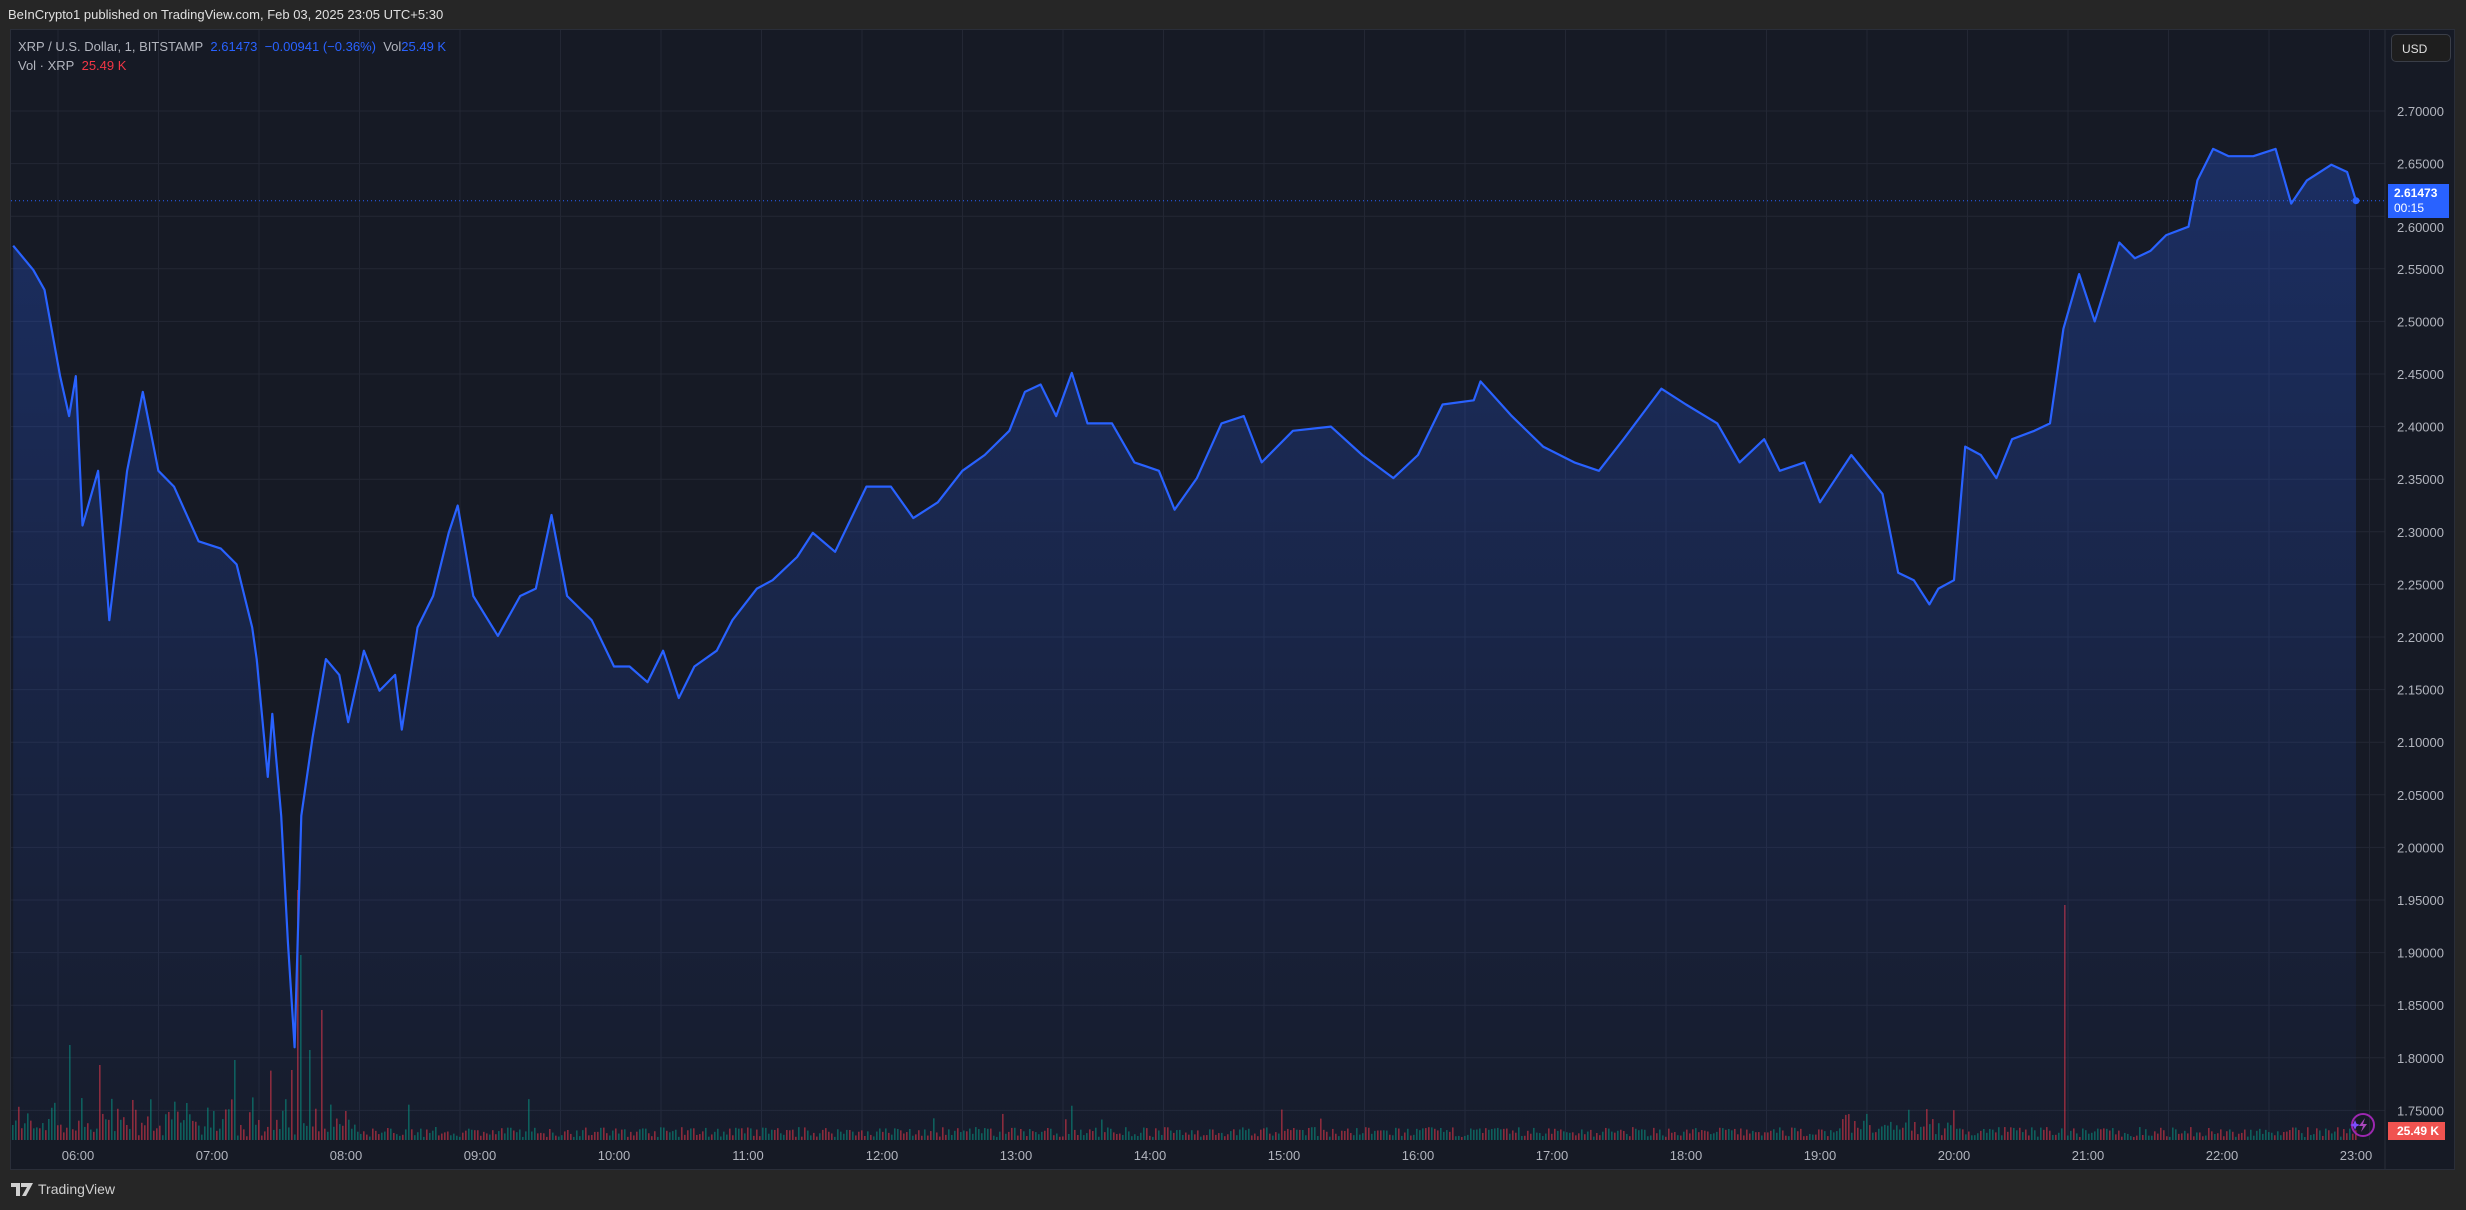 The image size is (2466, 1210). What do you see at coordinates (78, 1155) in the screenshot?
I see `time-tick-label: 06:00` at bounding box center [78, 1155].